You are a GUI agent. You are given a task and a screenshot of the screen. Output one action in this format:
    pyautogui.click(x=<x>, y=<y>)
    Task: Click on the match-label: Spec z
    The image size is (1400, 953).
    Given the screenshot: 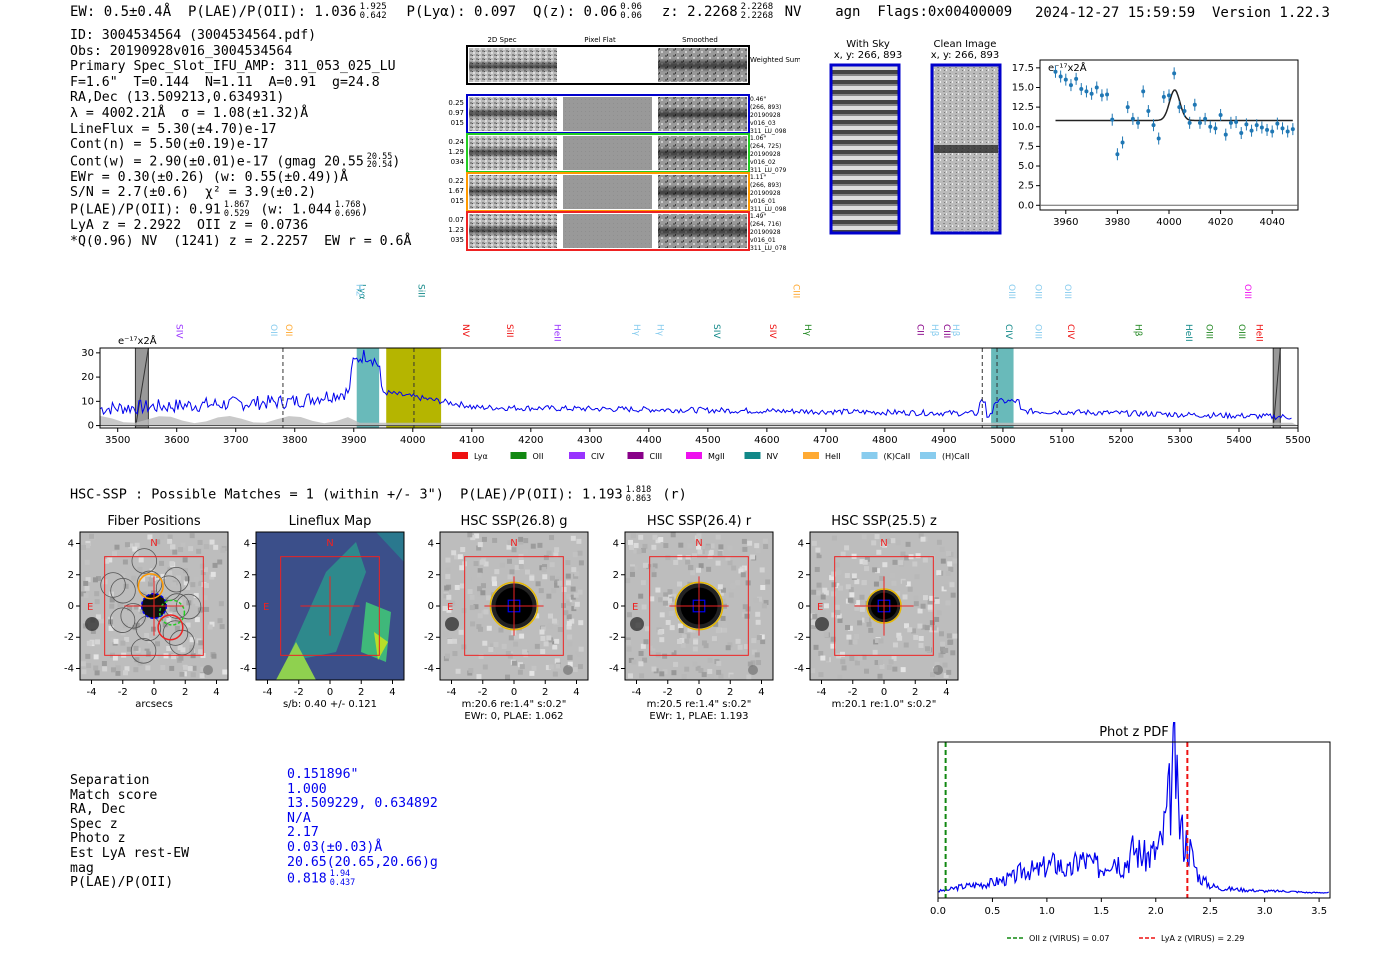 What is the action you would take?
    pyautogui.click(x=94, y=824)
    